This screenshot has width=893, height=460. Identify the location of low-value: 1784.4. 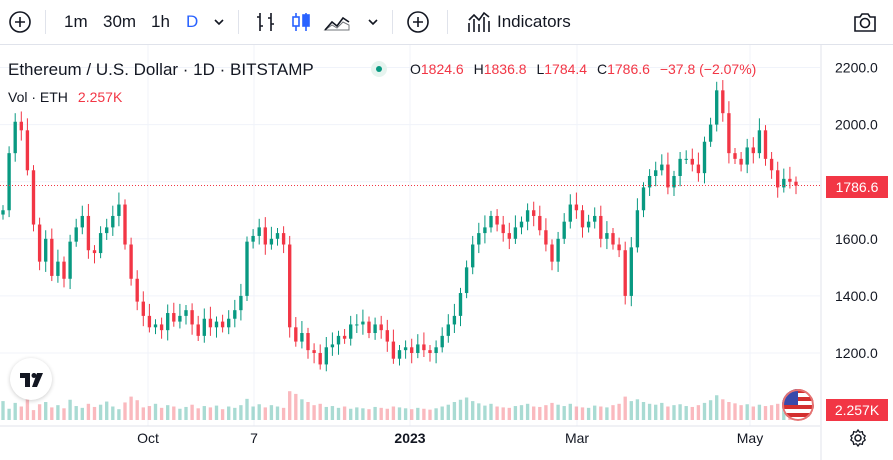
(566, 69).